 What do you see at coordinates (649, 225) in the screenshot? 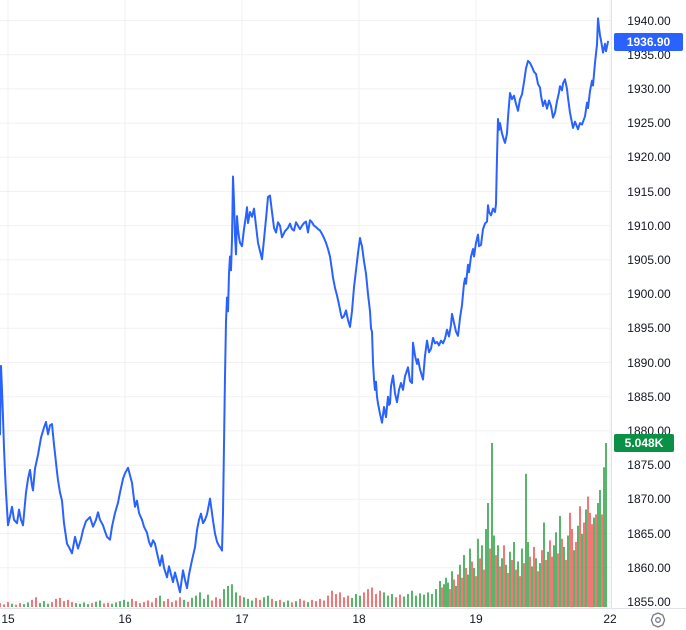
I see `price-axis-label: 1910.00` at bounding box center [649, 225].